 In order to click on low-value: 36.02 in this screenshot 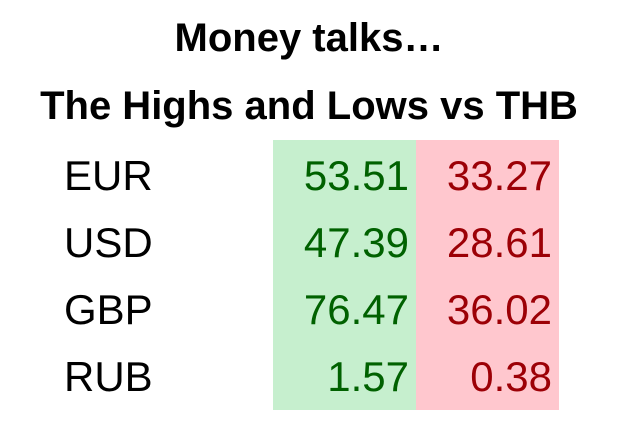, I will do `click(499, 309)`.